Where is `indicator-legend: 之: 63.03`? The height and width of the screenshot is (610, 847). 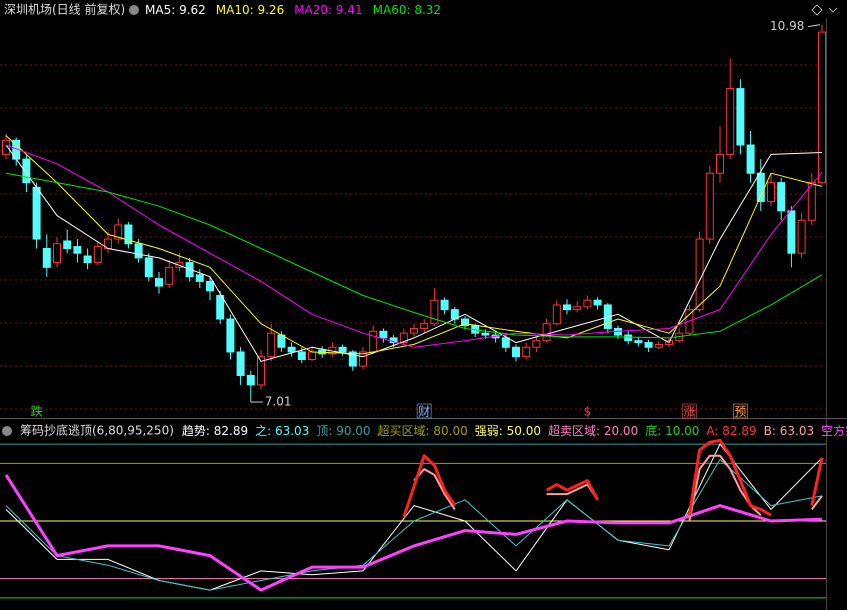 indicator-legend: 之: 63.03 is located at coordinates (282, 431).